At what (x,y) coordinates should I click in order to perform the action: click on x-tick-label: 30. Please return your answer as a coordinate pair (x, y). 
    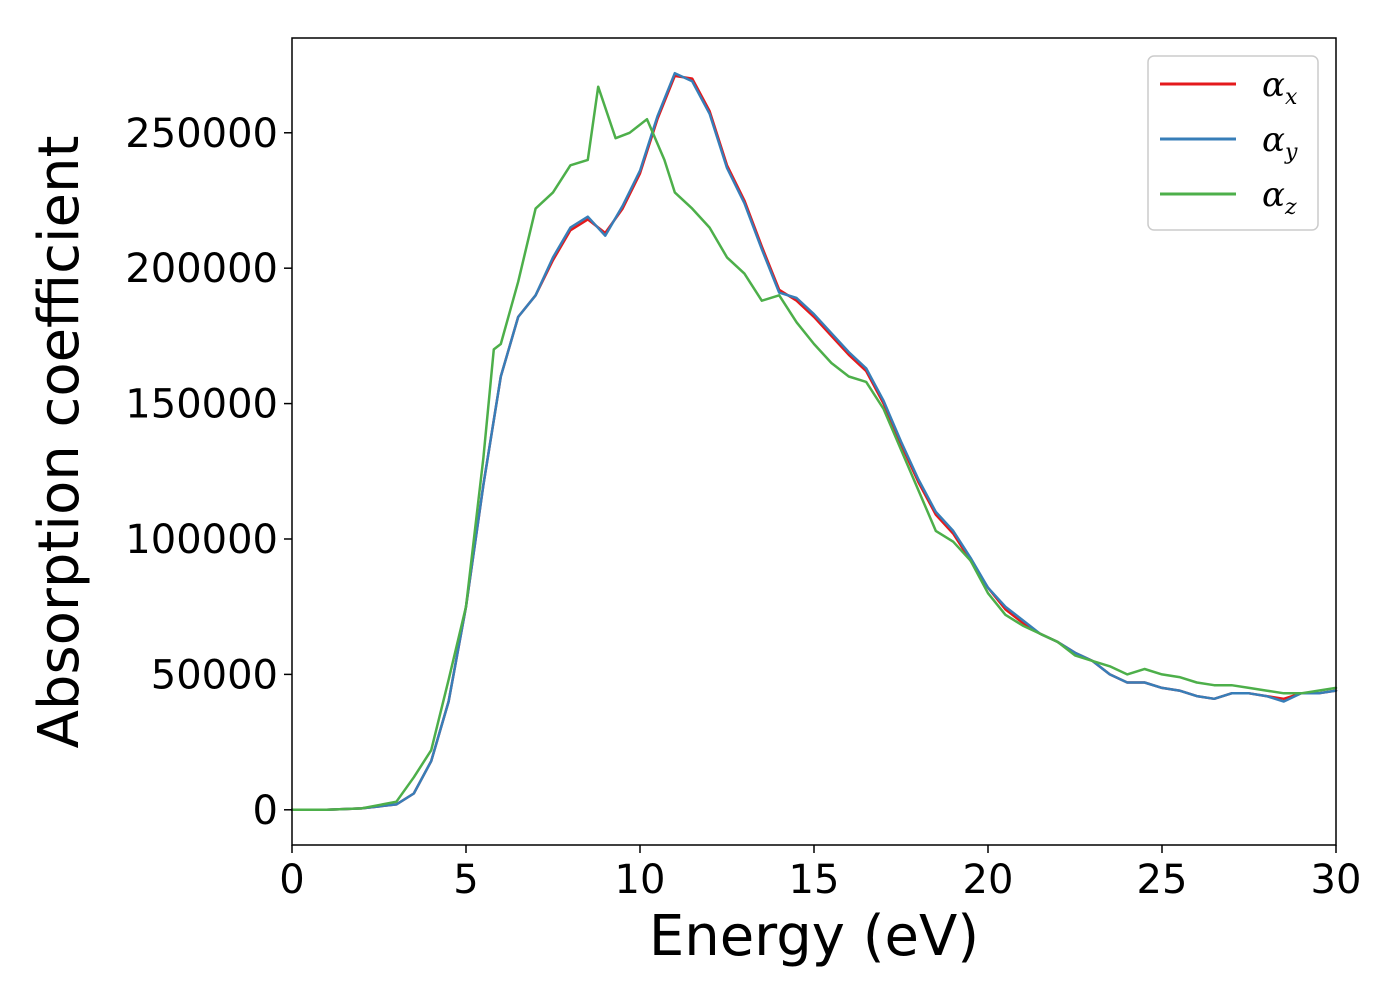
    Looking at the image, I should click on (1336, 880).